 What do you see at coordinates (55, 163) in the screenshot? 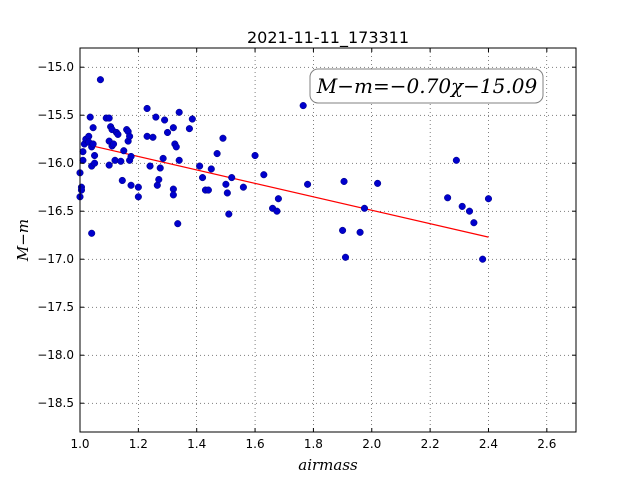
I see `y-tick-label: −16.0` at bounding box center [55, 163].